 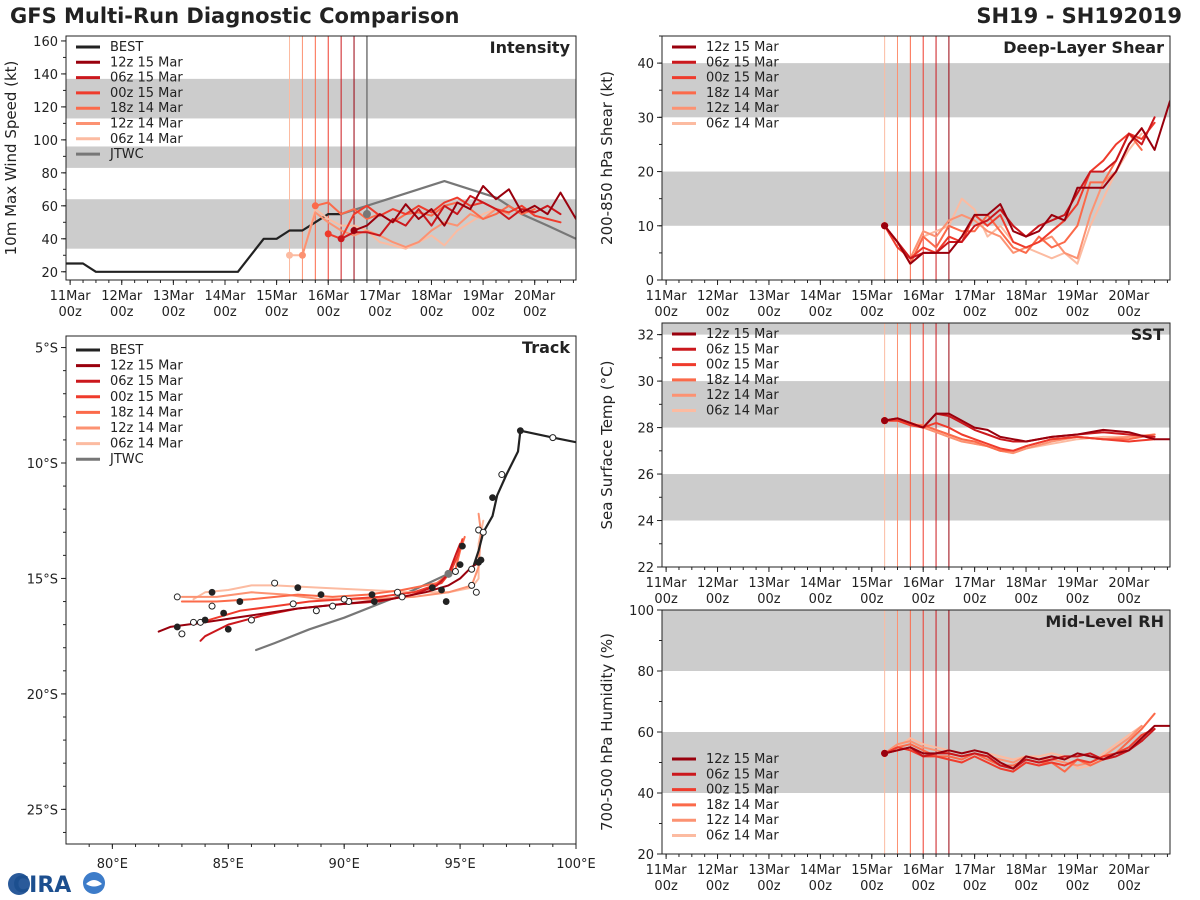 I want to click on intensity-xtick-label-day: 16Mar, so click(x=329, y=296).